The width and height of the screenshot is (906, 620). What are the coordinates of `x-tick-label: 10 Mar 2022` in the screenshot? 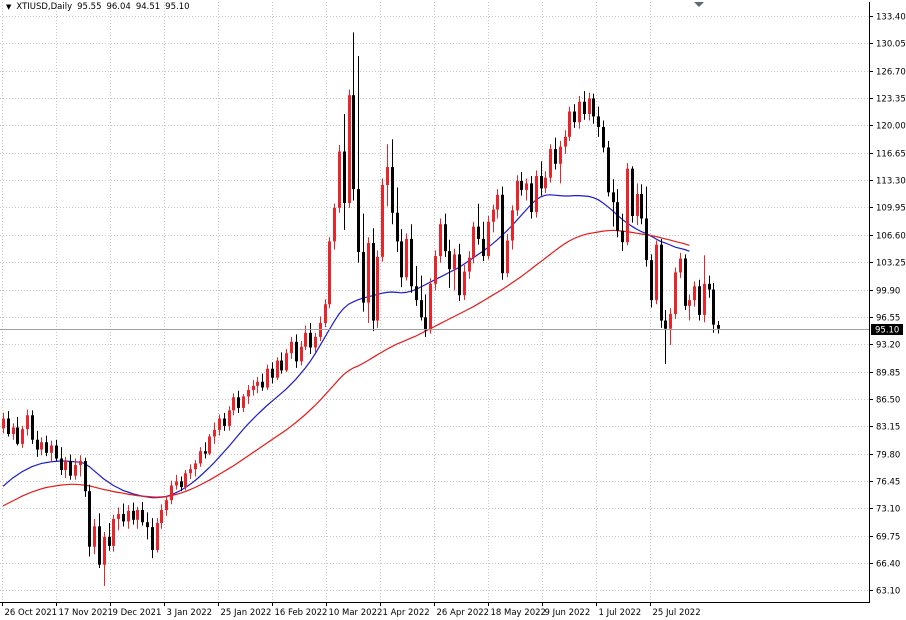 It's located at (356, 613).